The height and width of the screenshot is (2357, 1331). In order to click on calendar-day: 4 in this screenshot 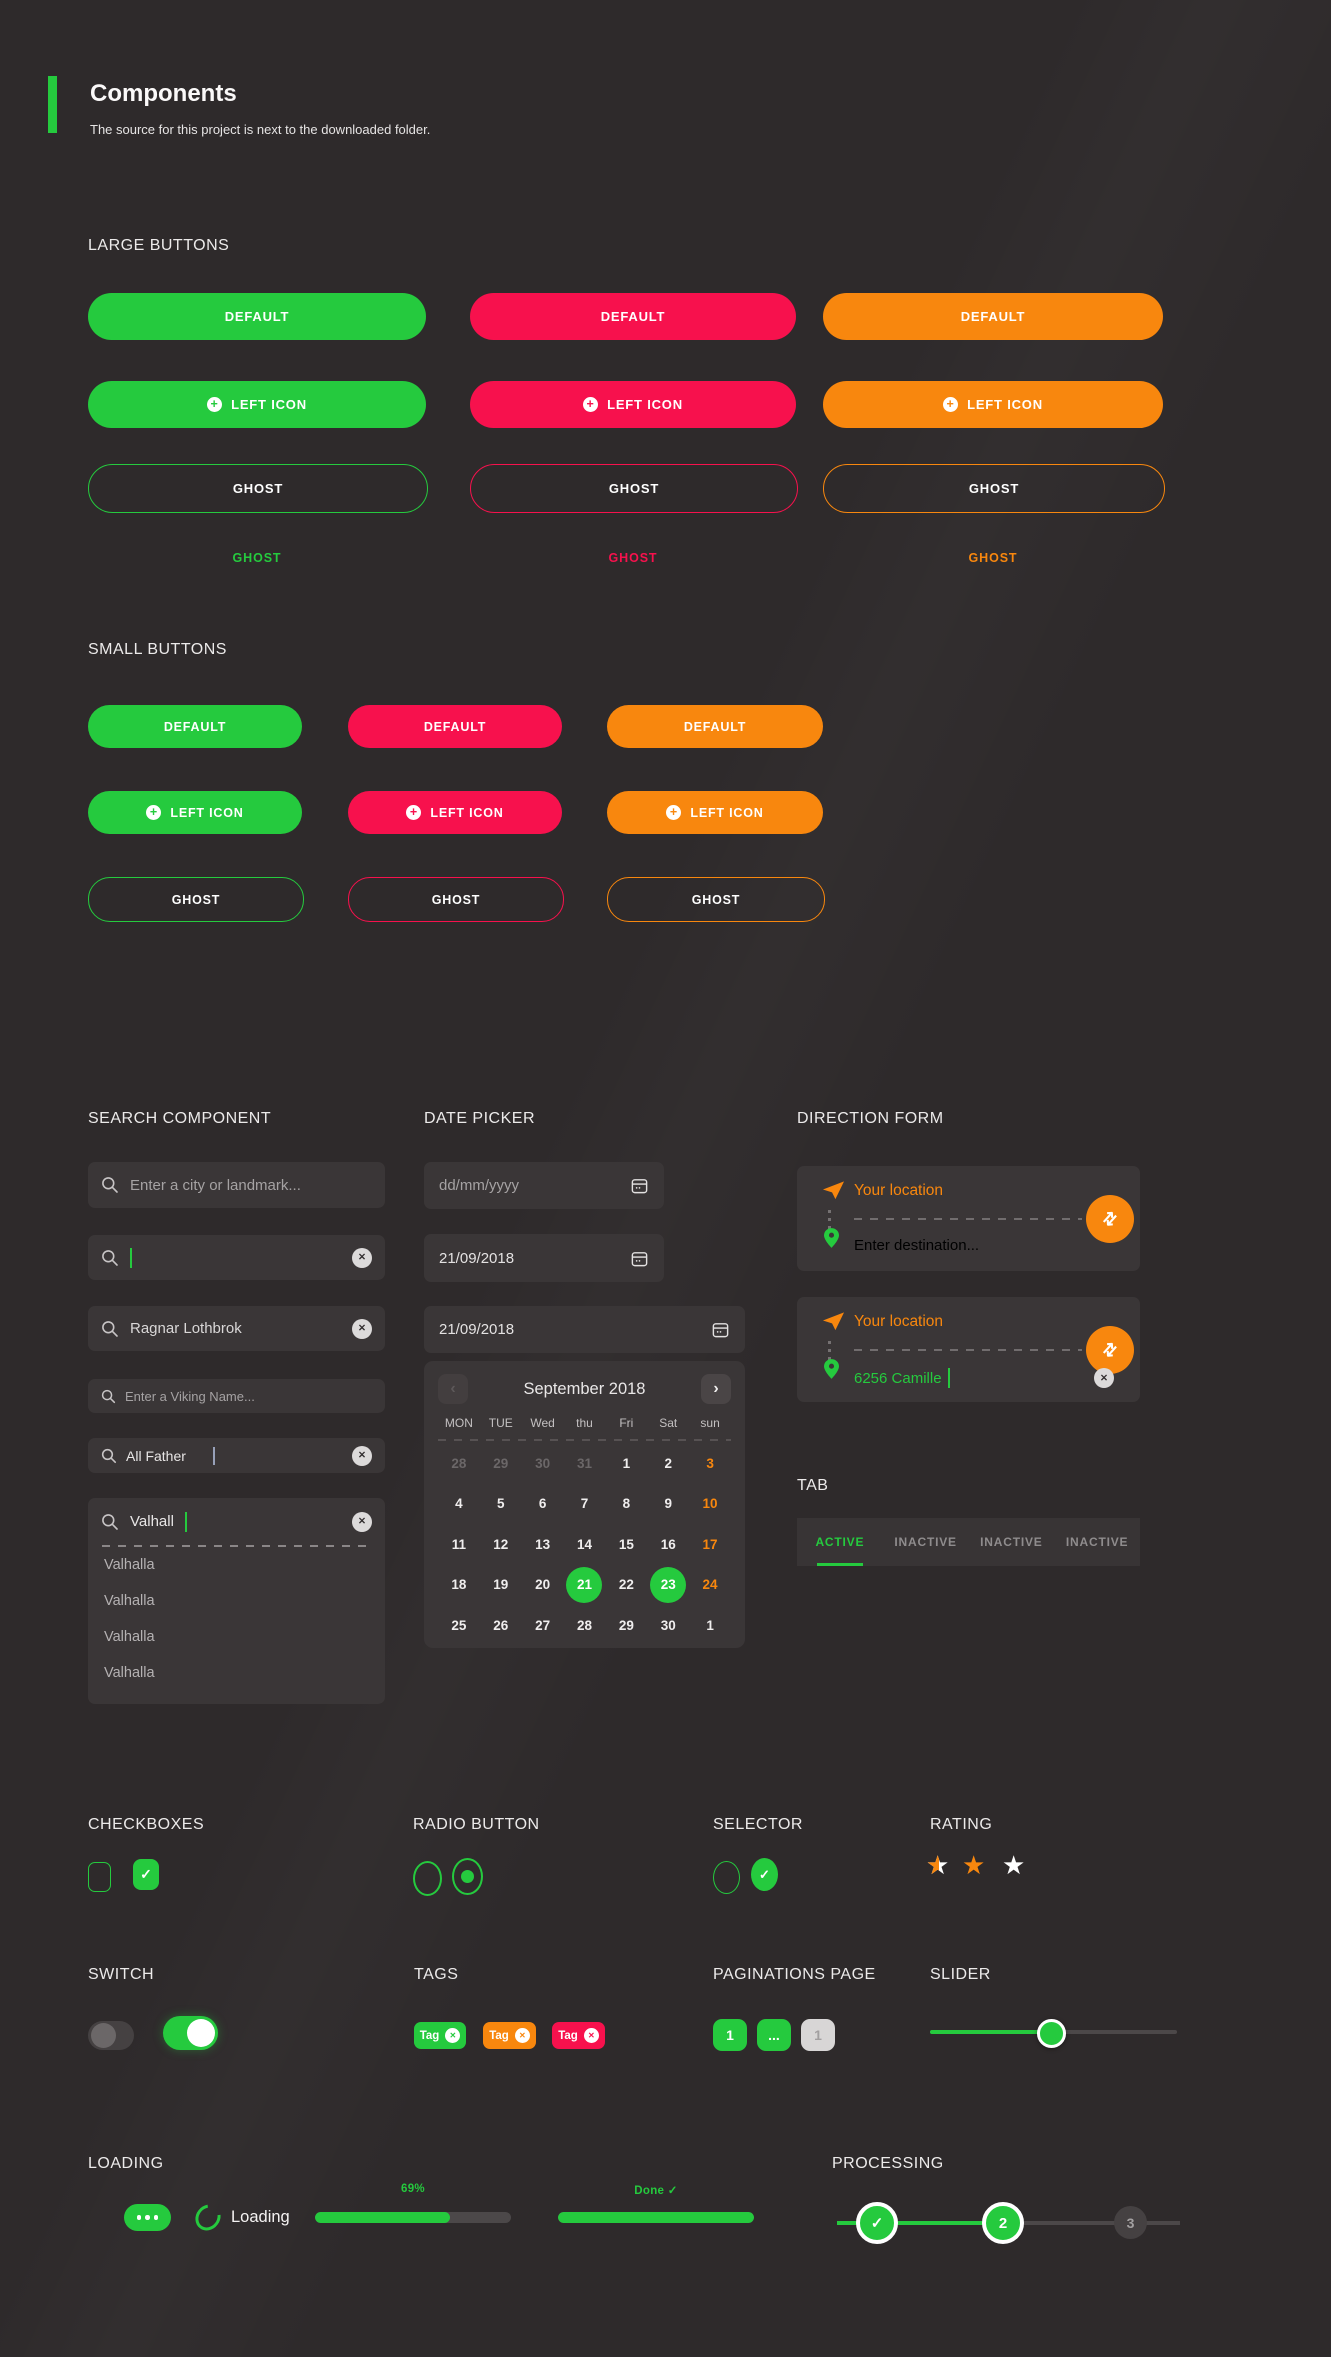, I will do `click(459, 1504)`.